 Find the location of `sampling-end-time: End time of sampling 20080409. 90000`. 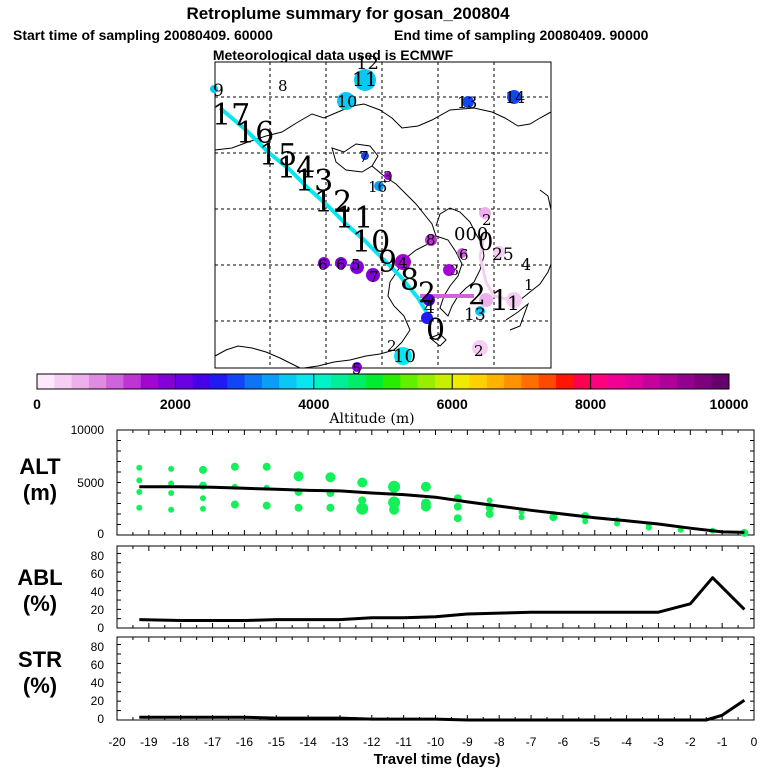

sampling-end-time: End time of sampling 20080409. 90000 is located at coordinates (521, 35).